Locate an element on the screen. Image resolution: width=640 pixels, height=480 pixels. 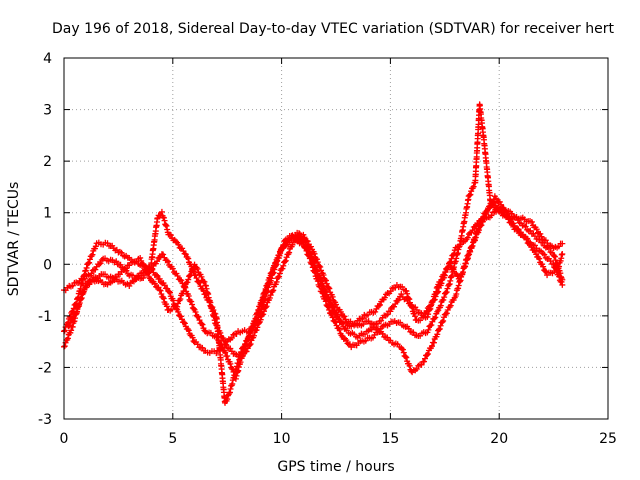
y-tick-label: 4 is located at coordinates (47, 59).